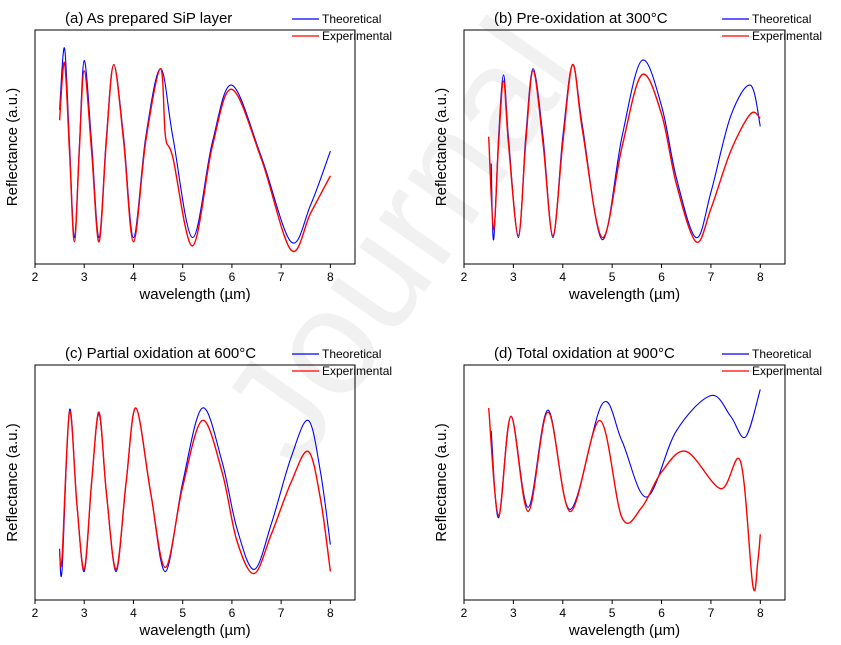 This screenshot has width=841, height=645. Describe the element at coordinates (581, 18) in the screenshot. I see `chart-title: (b) Pre-oxidation at 300°C` at that location.